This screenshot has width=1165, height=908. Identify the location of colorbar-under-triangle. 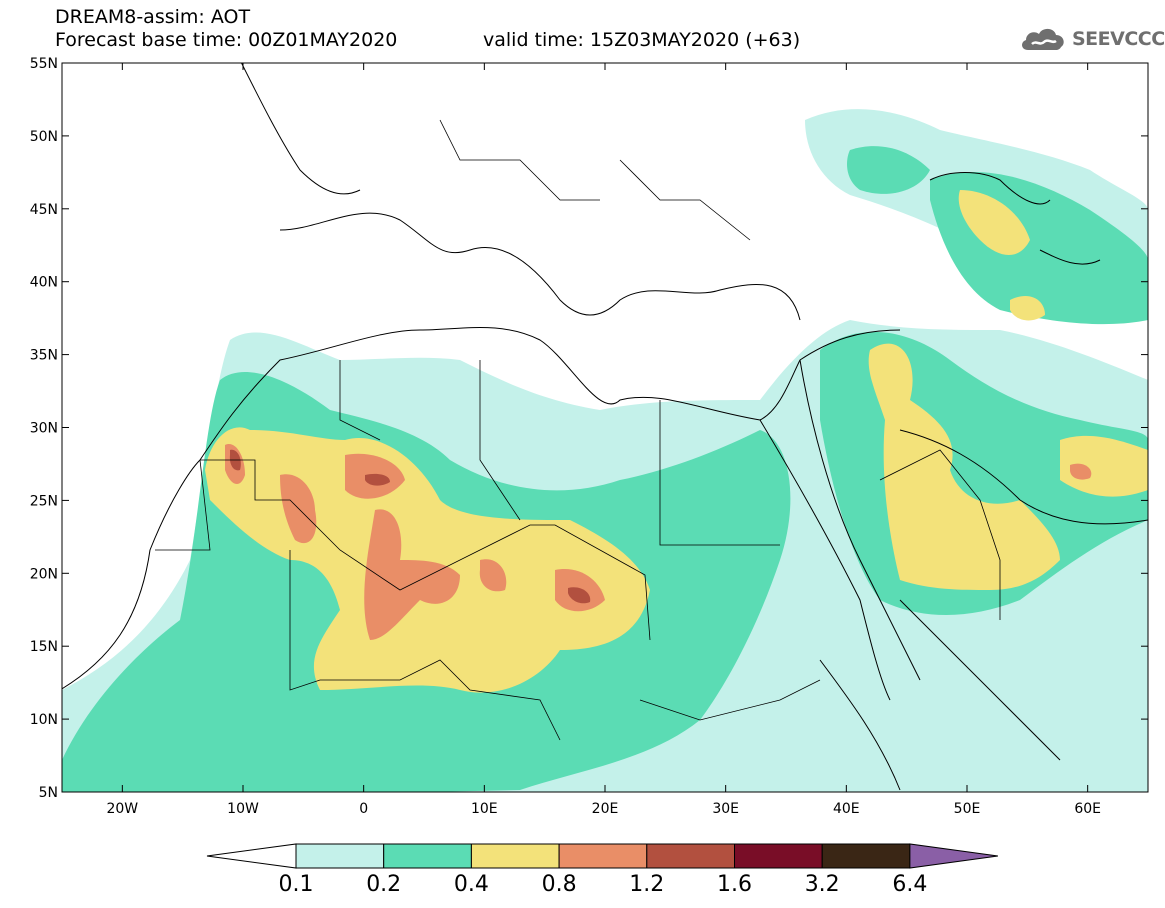
(251, 856).